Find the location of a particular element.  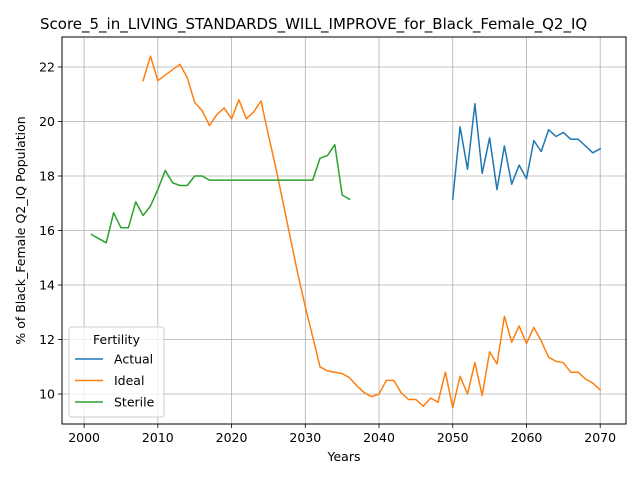

legend: Fertility Actual Ideal Sterile is located at coordinates (116, 372).